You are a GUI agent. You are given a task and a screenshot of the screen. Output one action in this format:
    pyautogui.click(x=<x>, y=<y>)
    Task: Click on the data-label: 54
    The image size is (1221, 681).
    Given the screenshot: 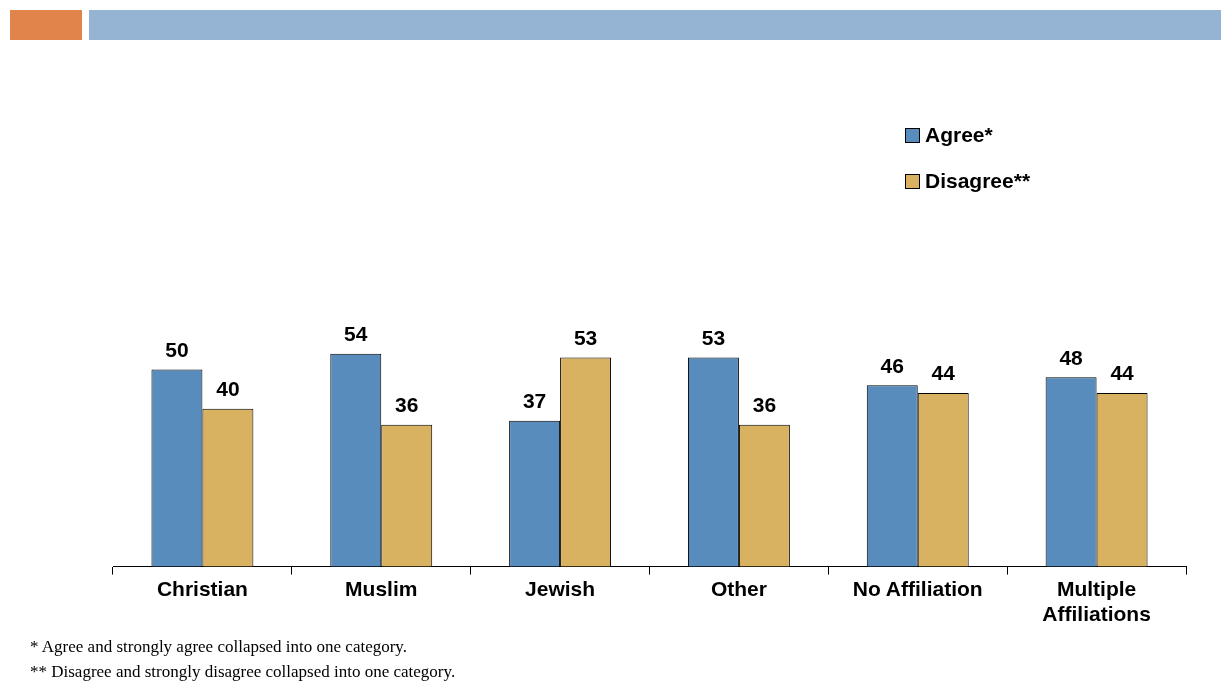 What is the action you would take?
    pyautogui.click(x=356, y=333)
    